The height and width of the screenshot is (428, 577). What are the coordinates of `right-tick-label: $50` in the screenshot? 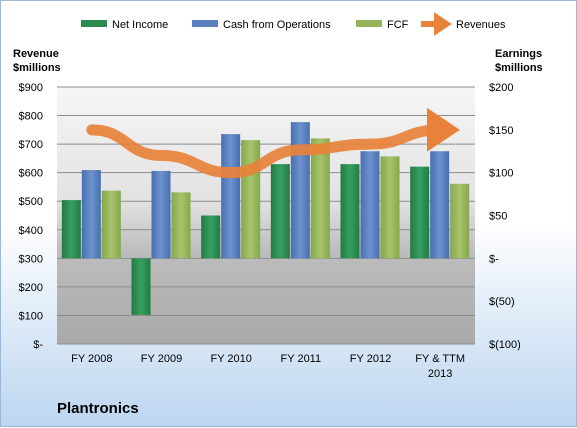 It's located at (498, 217).